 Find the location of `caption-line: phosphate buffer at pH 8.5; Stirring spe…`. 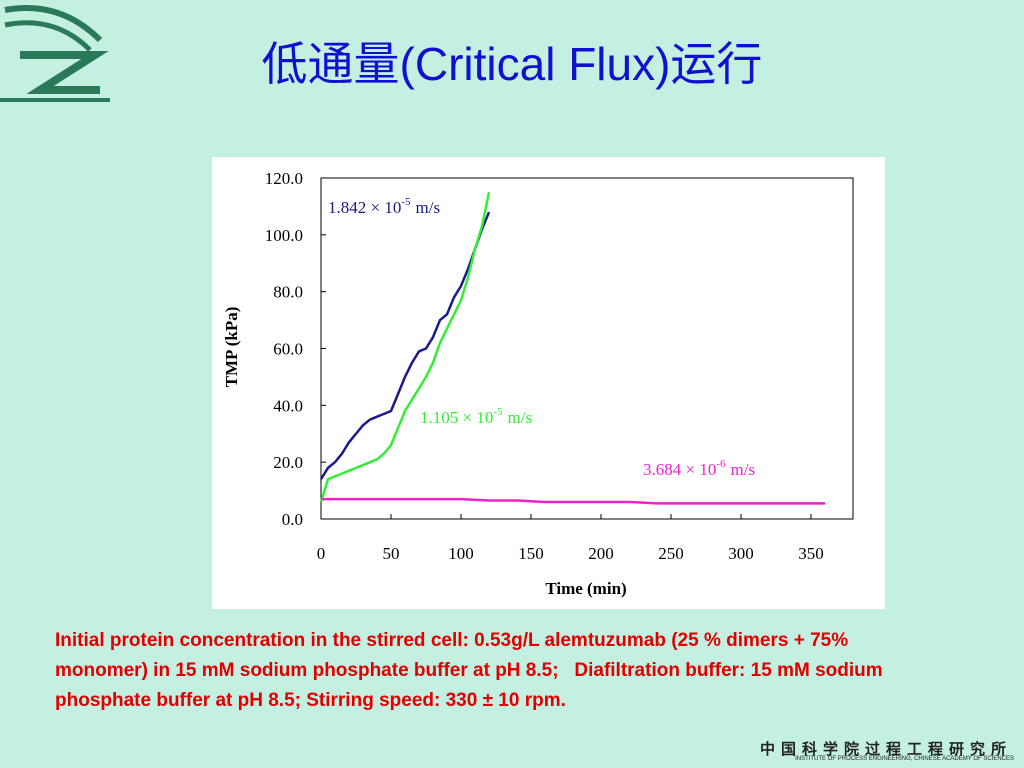

caption-line: phosphate buffer at pH 8.5; Stirring spe… is located at coordinates (310, 700).